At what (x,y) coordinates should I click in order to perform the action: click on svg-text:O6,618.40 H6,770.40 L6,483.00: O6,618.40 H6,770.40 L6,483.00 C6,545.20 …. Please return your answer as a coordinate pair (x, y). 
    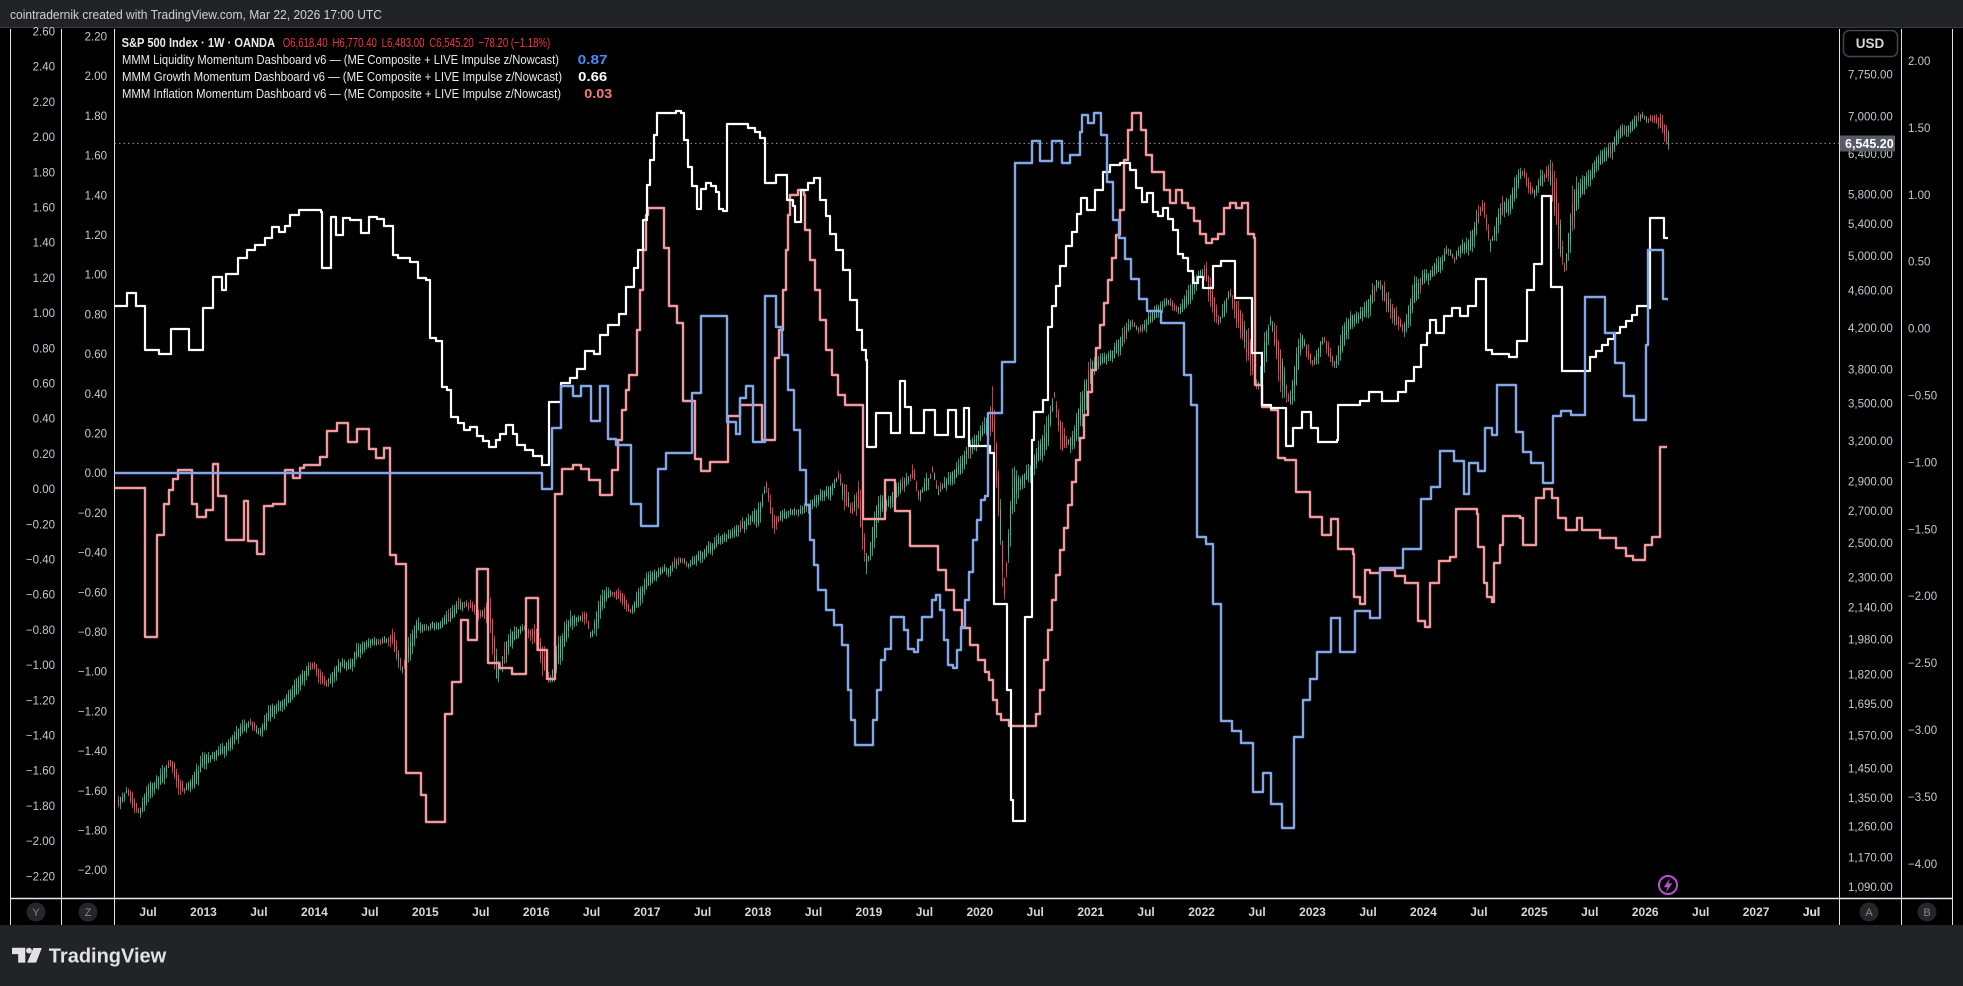
    Looking at the image, I should click on (417, 42).